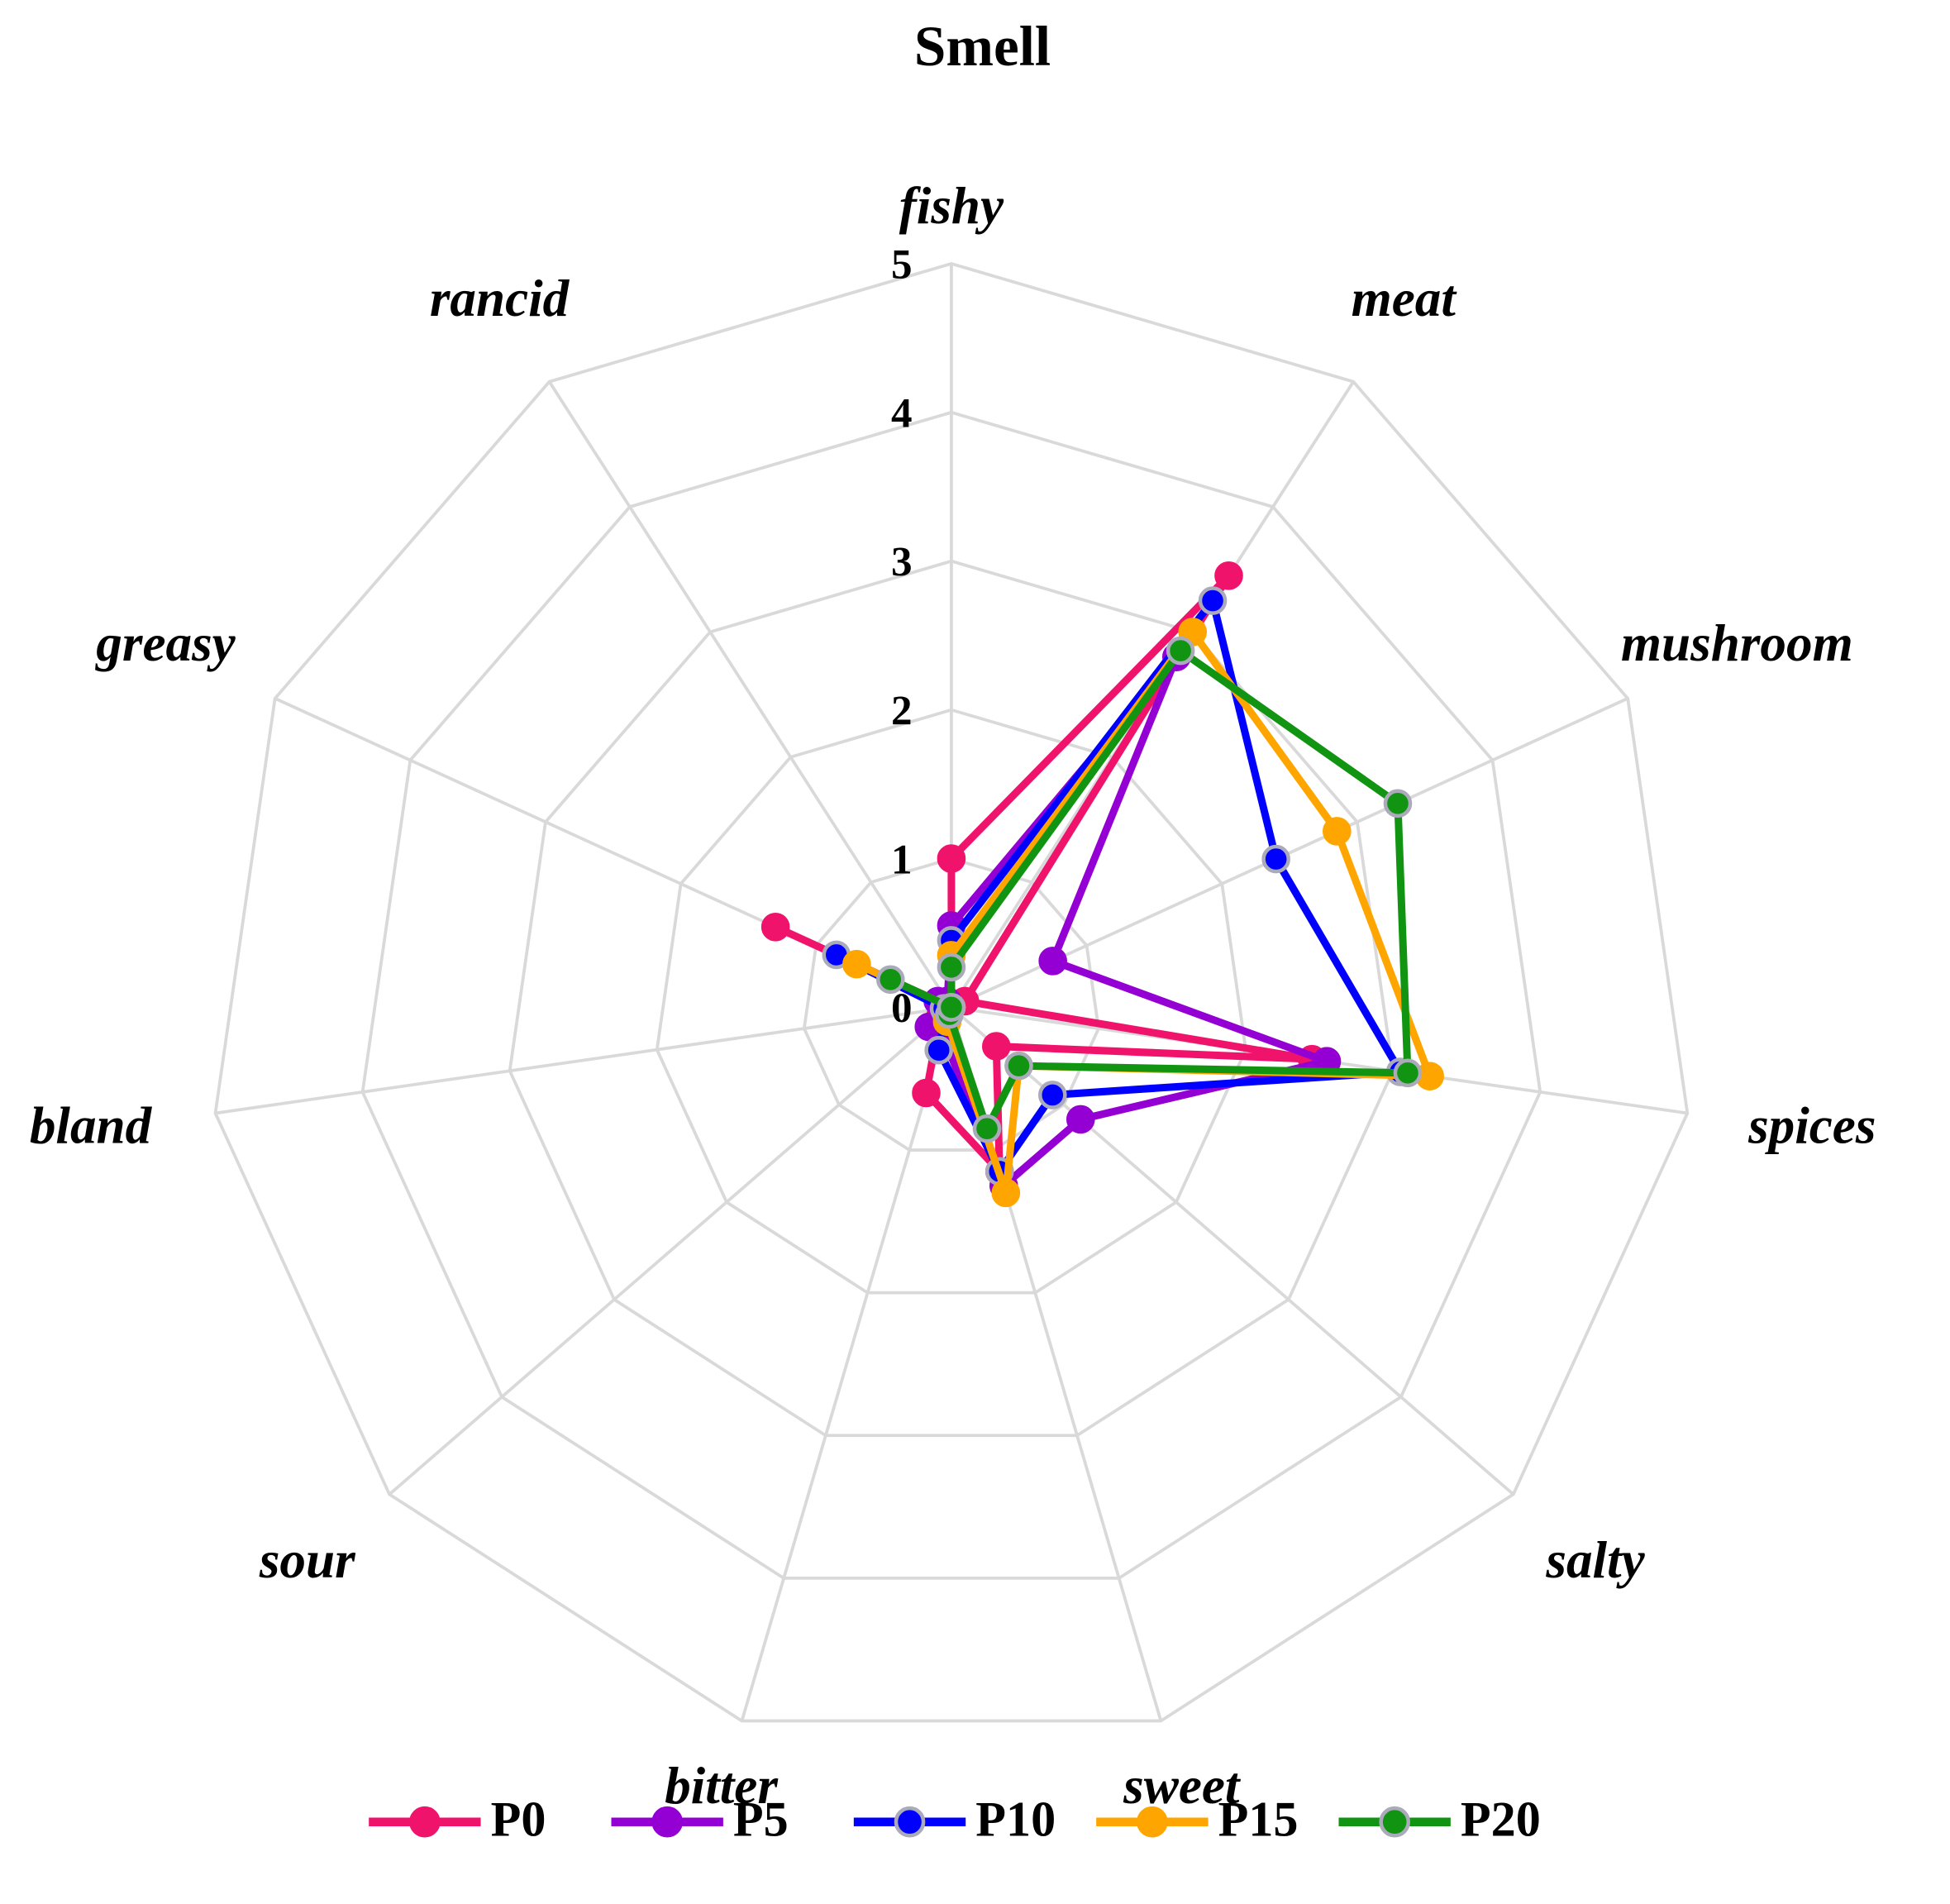 The image size is (1950, 1904). What do you see at coordinates (1015, 1820) in the screenshot?
I see `legend-label: P10` at bounding box center [1015, 1820].